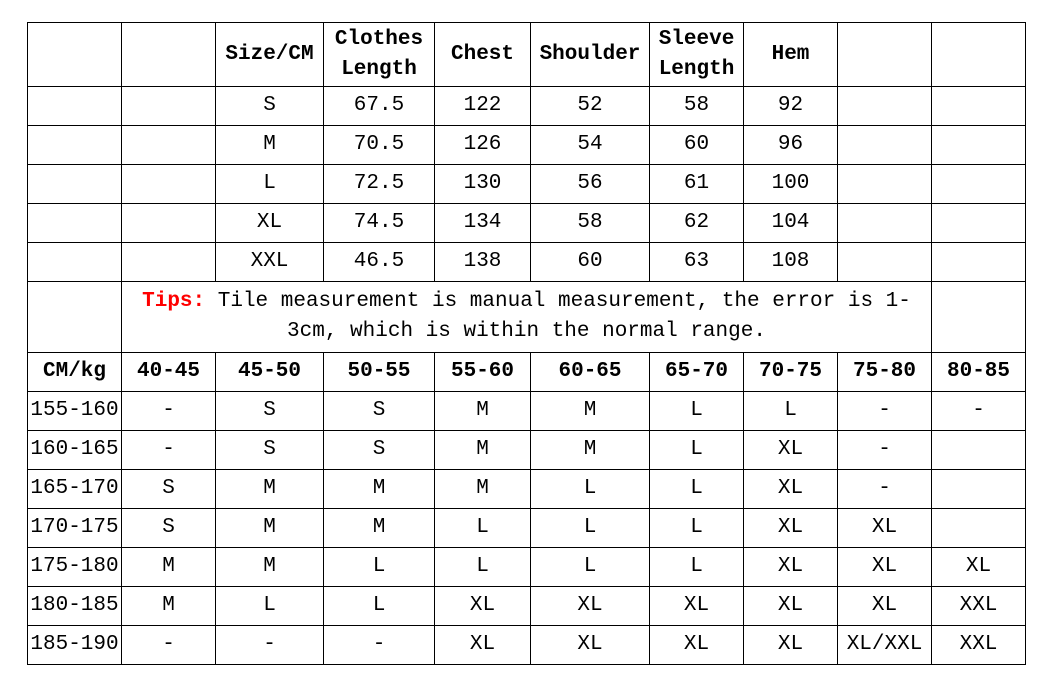  I want to click on size-cell: 62, so click(696, 223).